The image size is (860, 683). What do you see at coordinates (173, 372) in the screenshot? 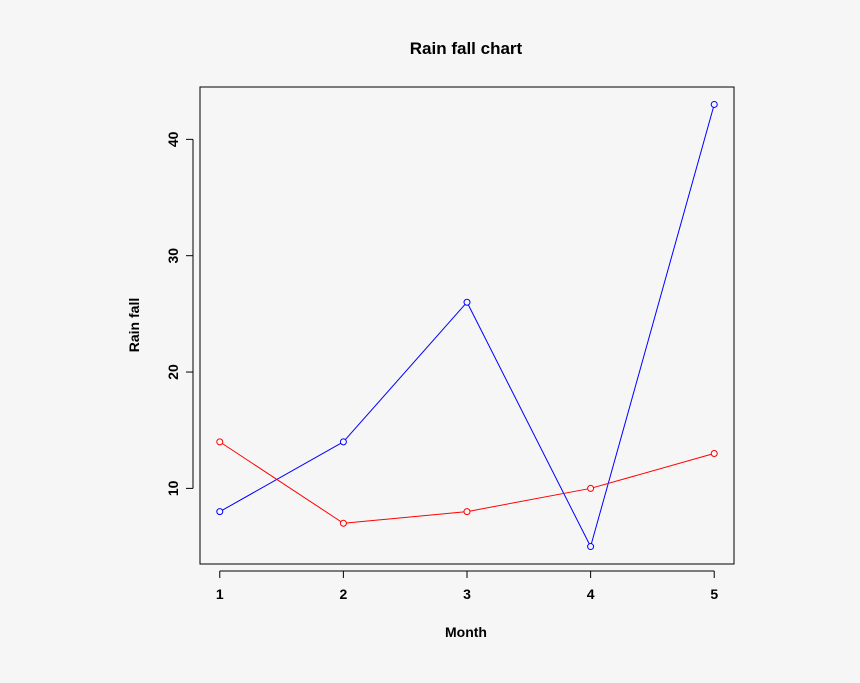
I see `y-tick-label: 20` at bounding box center [173, 372].